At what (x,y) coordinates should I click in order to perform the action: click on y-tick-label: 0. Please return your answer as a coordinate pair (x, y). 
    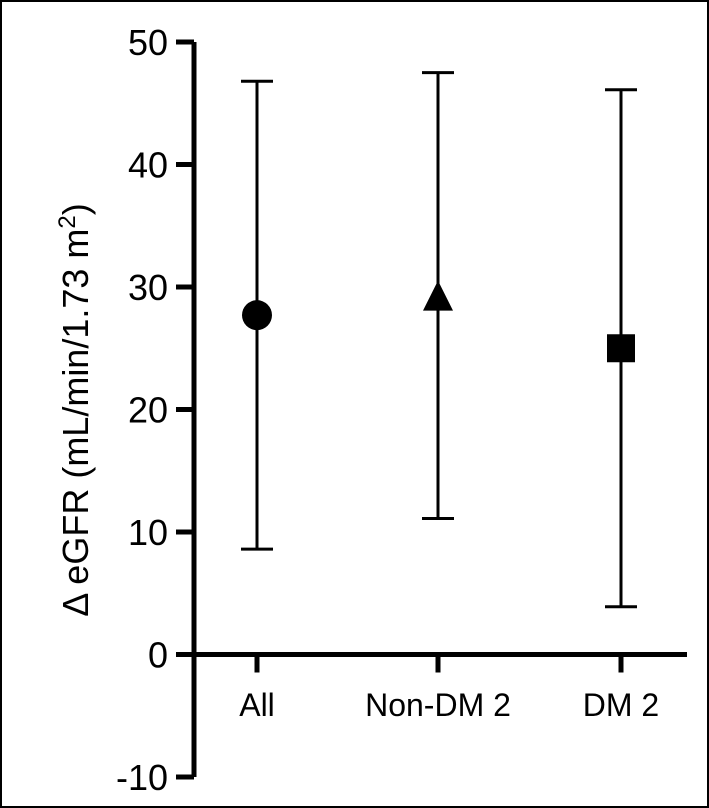
    Looking at the image, I should click on (158, 655).